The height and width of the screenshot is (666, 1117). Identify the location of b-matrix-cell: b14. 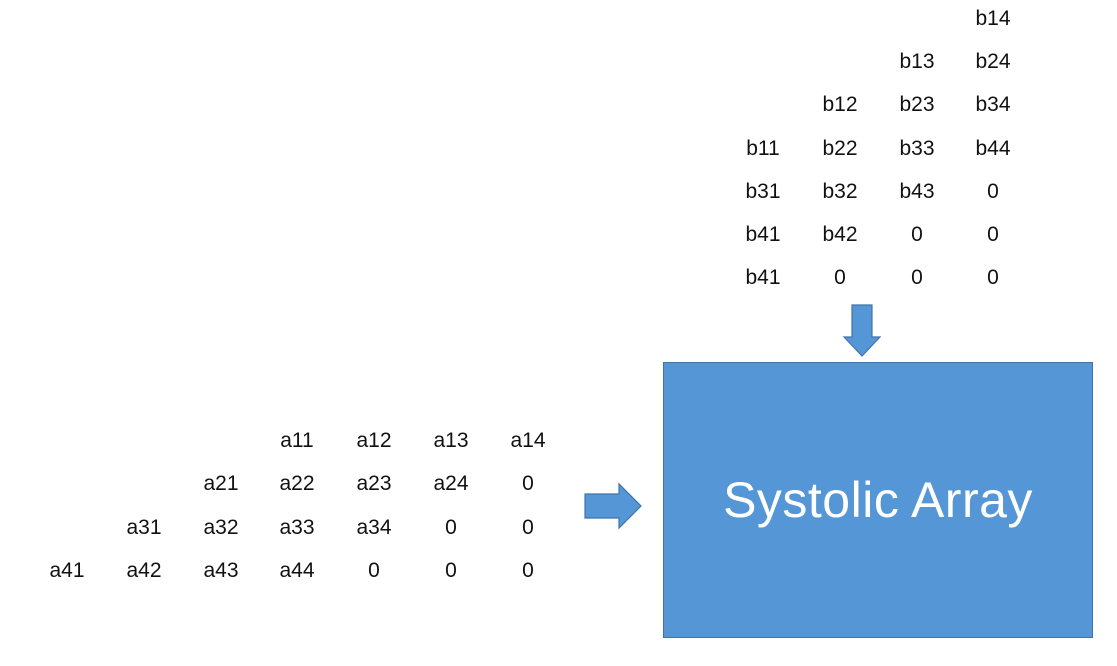
(993, 18).